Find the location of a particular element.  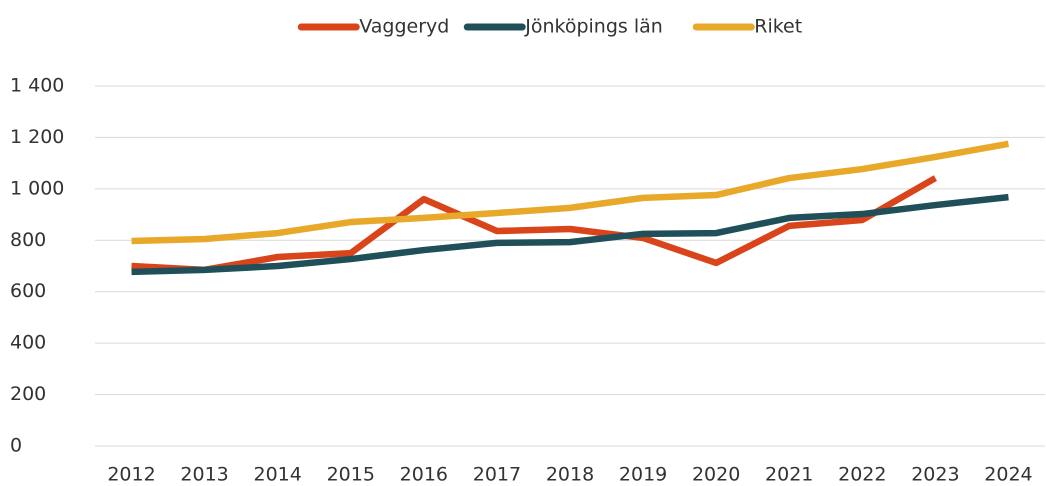

x-tick-label: 2014 is located at coordinates (278, 475).